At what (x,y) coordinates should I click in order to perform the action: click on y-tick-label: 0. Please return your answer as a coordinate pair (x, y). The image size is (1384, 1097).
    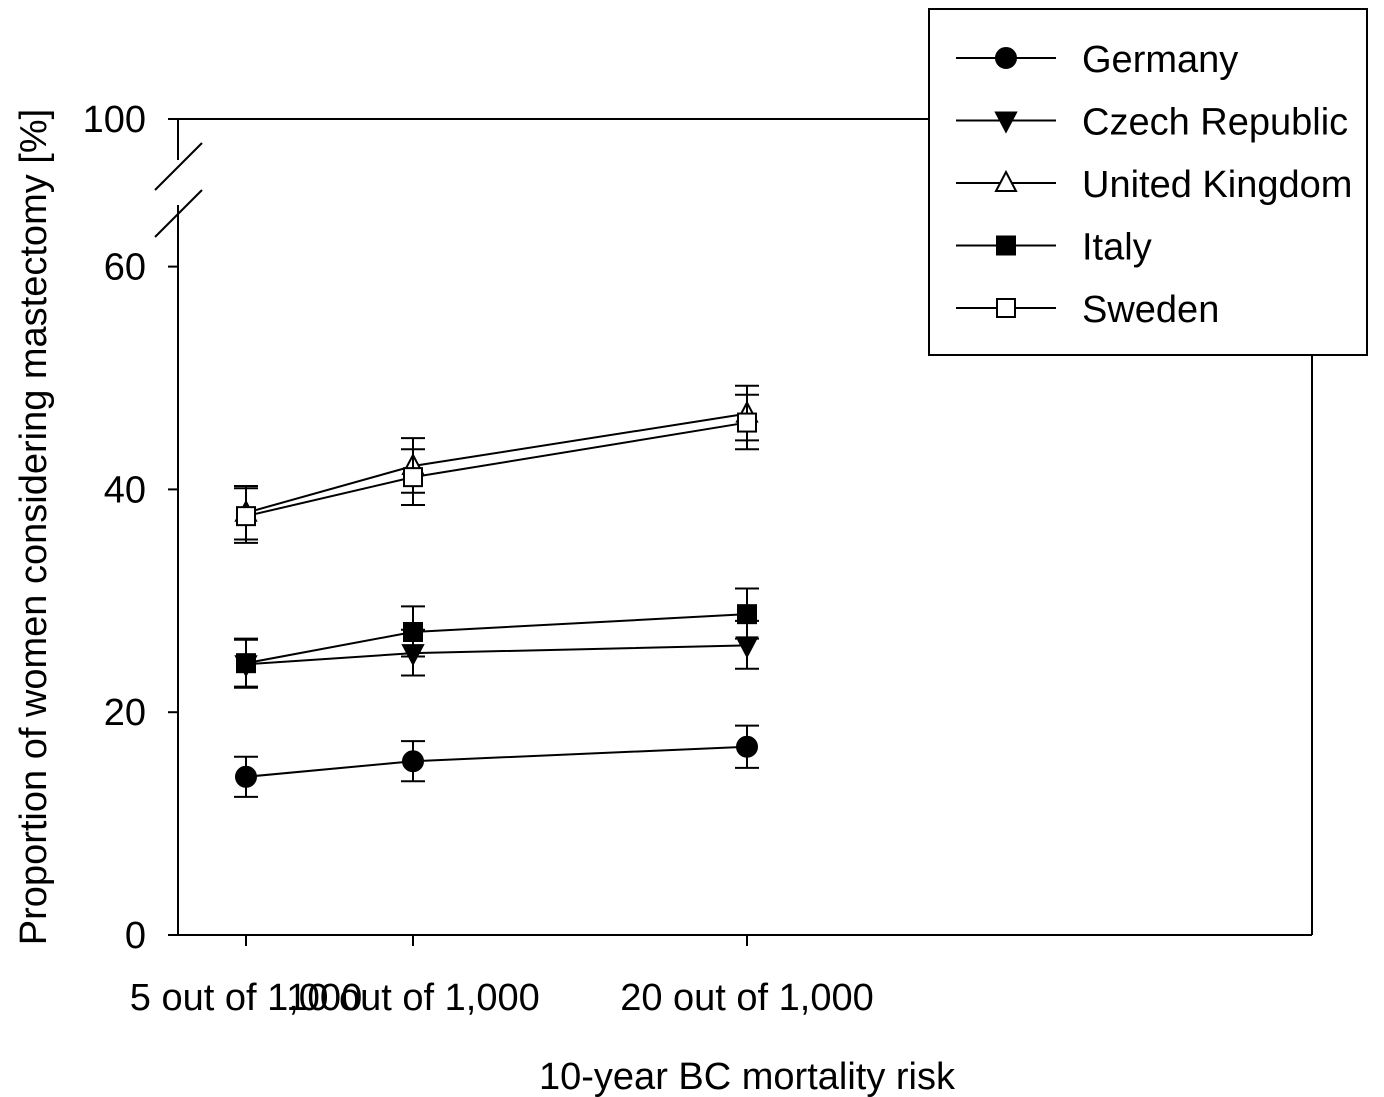
    Looking at the image, I should click on (135, 936).